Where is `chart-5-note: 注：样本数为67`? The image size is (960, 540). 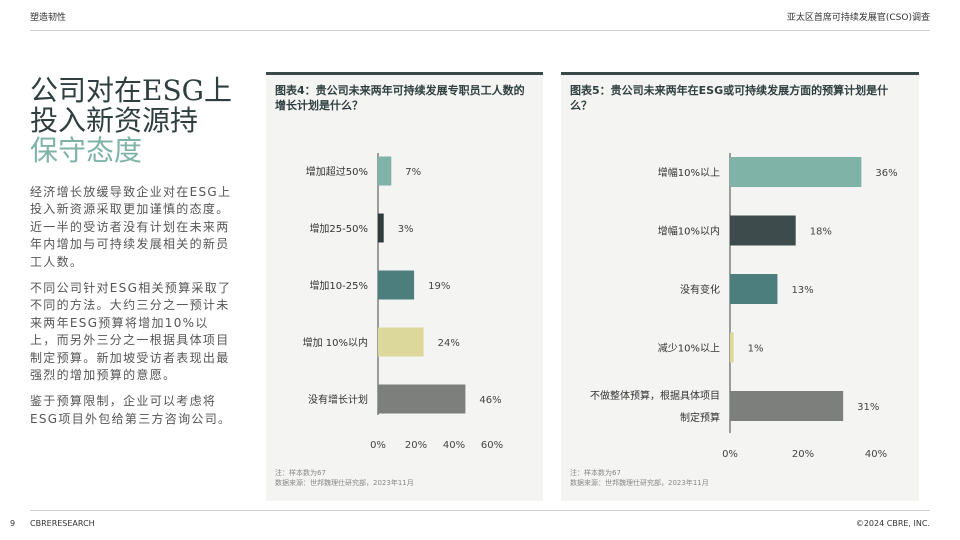 chart-5-note: 注：样本数为67 is located at coordinates (595, 473).